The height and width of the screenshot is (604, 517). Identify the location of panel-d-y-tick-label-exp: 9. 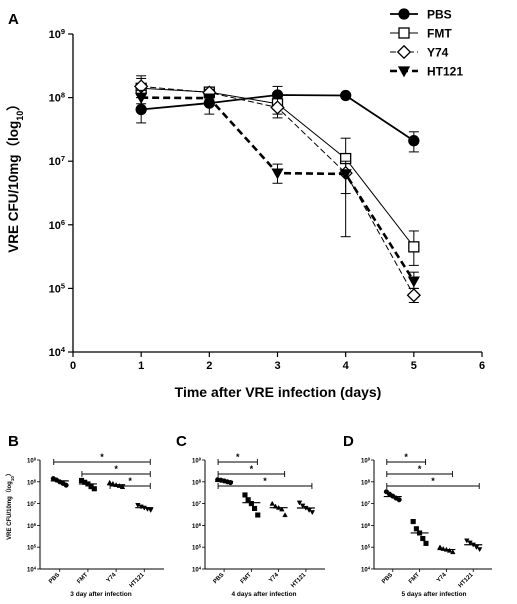
(369, 458).